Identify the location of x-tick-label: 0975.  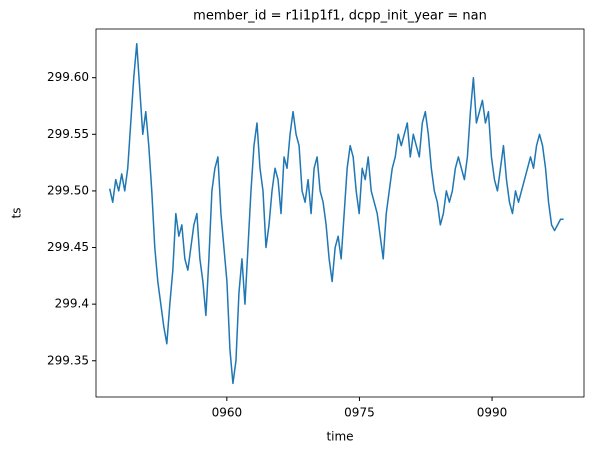
(359, 413).